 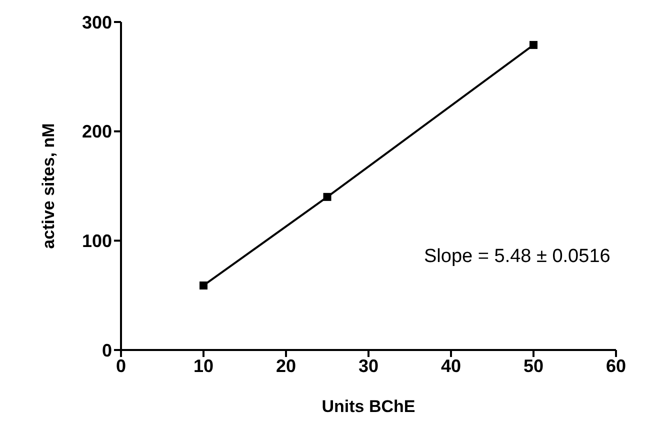 What do you see at coordinates (616, 366) in the screenshot?
I see `x-tick-label: 60` at bounding box center [616, 366].